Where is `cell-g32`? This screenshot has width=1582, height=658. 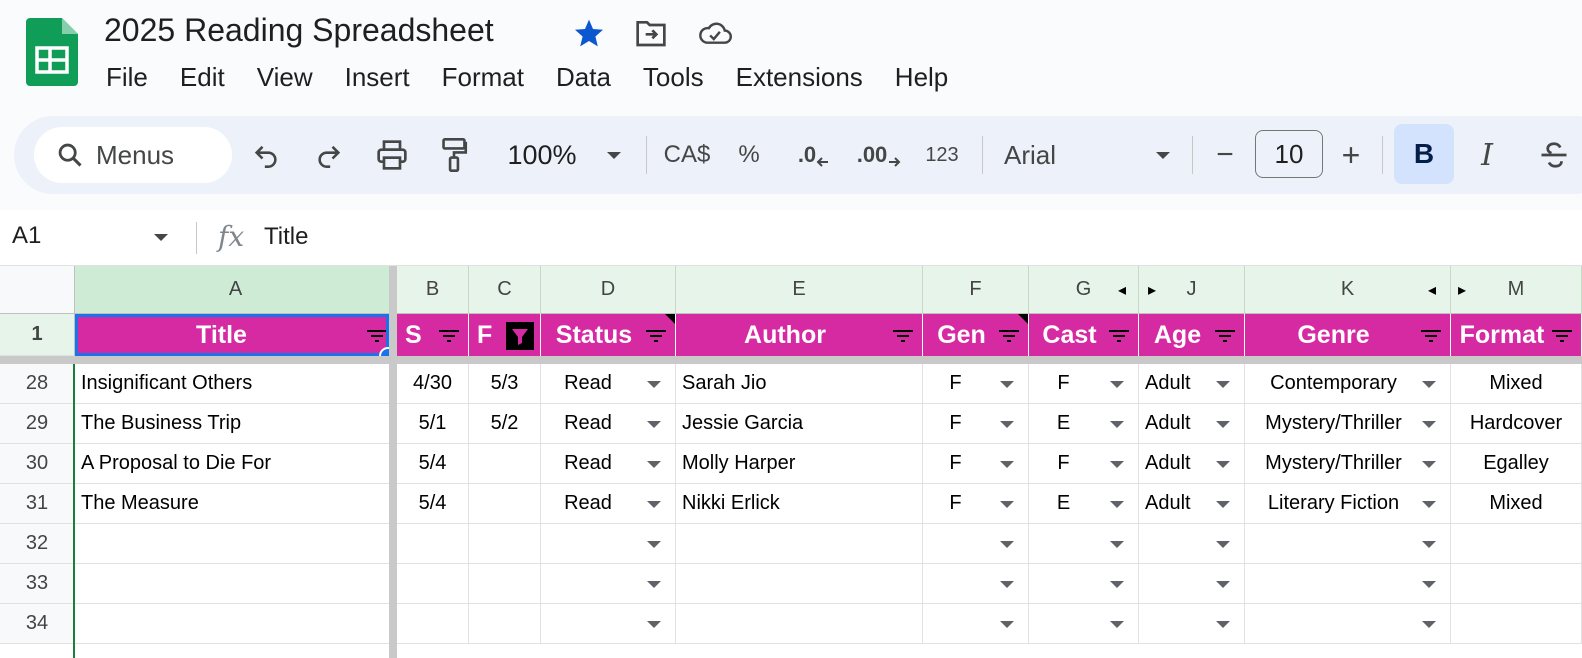 cell-g32 is located at coordinates (1084, 544).